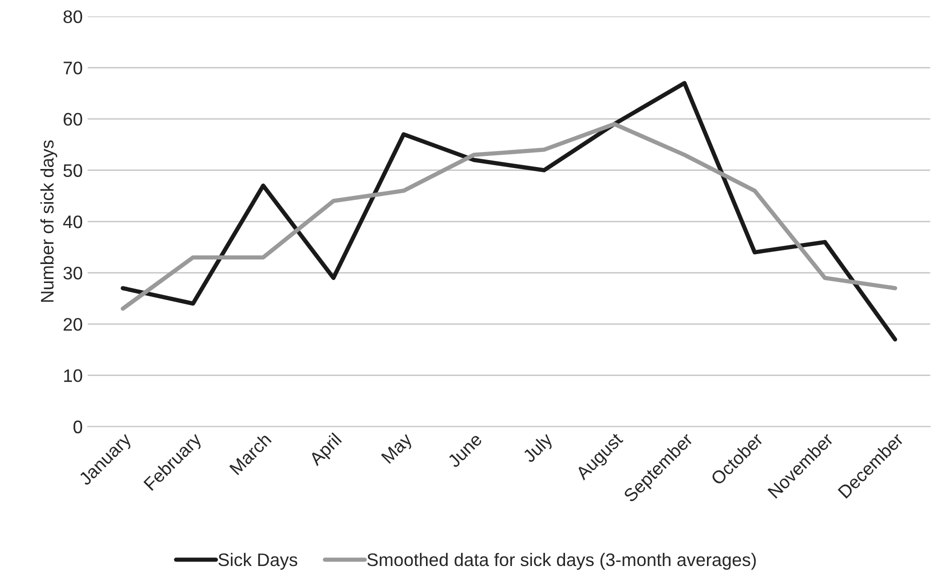 Image resolution: width=933 pixels, height=586 pixels. I want to click on x-tick-label: July, so click(539, 448).